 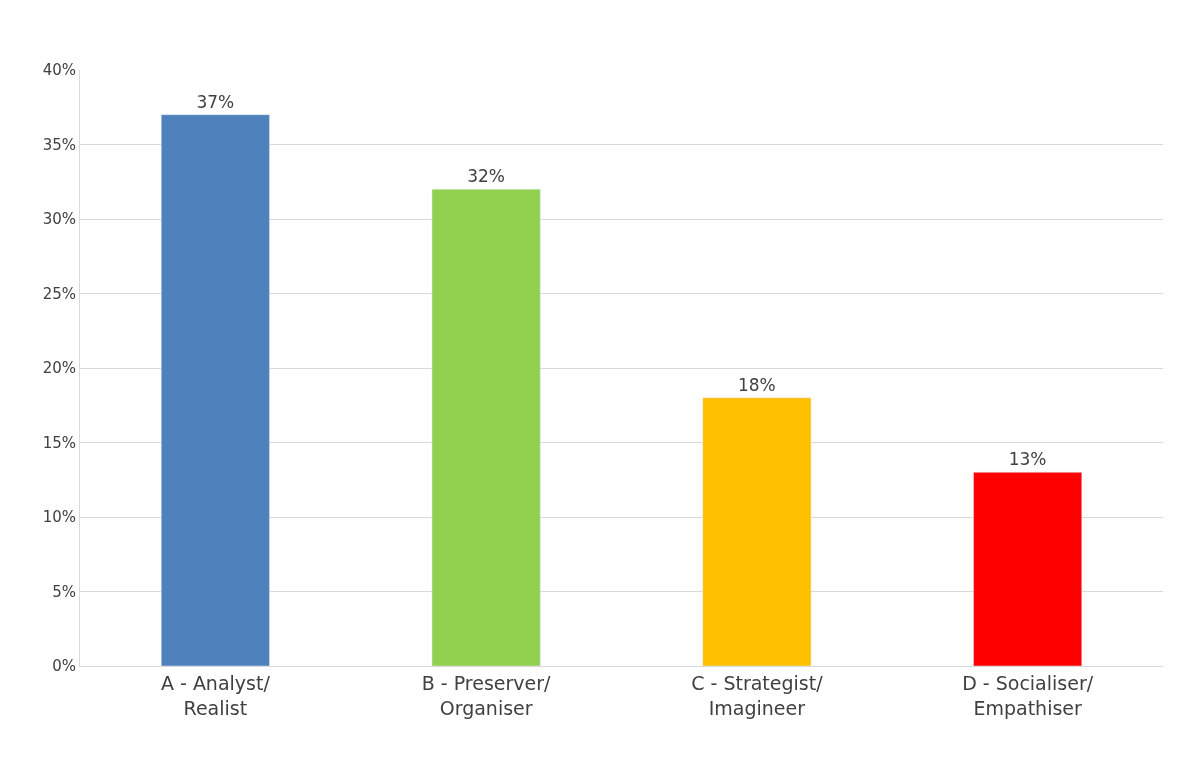 I want to click on y-tick-label: 0%, so click(x=64, y=666).